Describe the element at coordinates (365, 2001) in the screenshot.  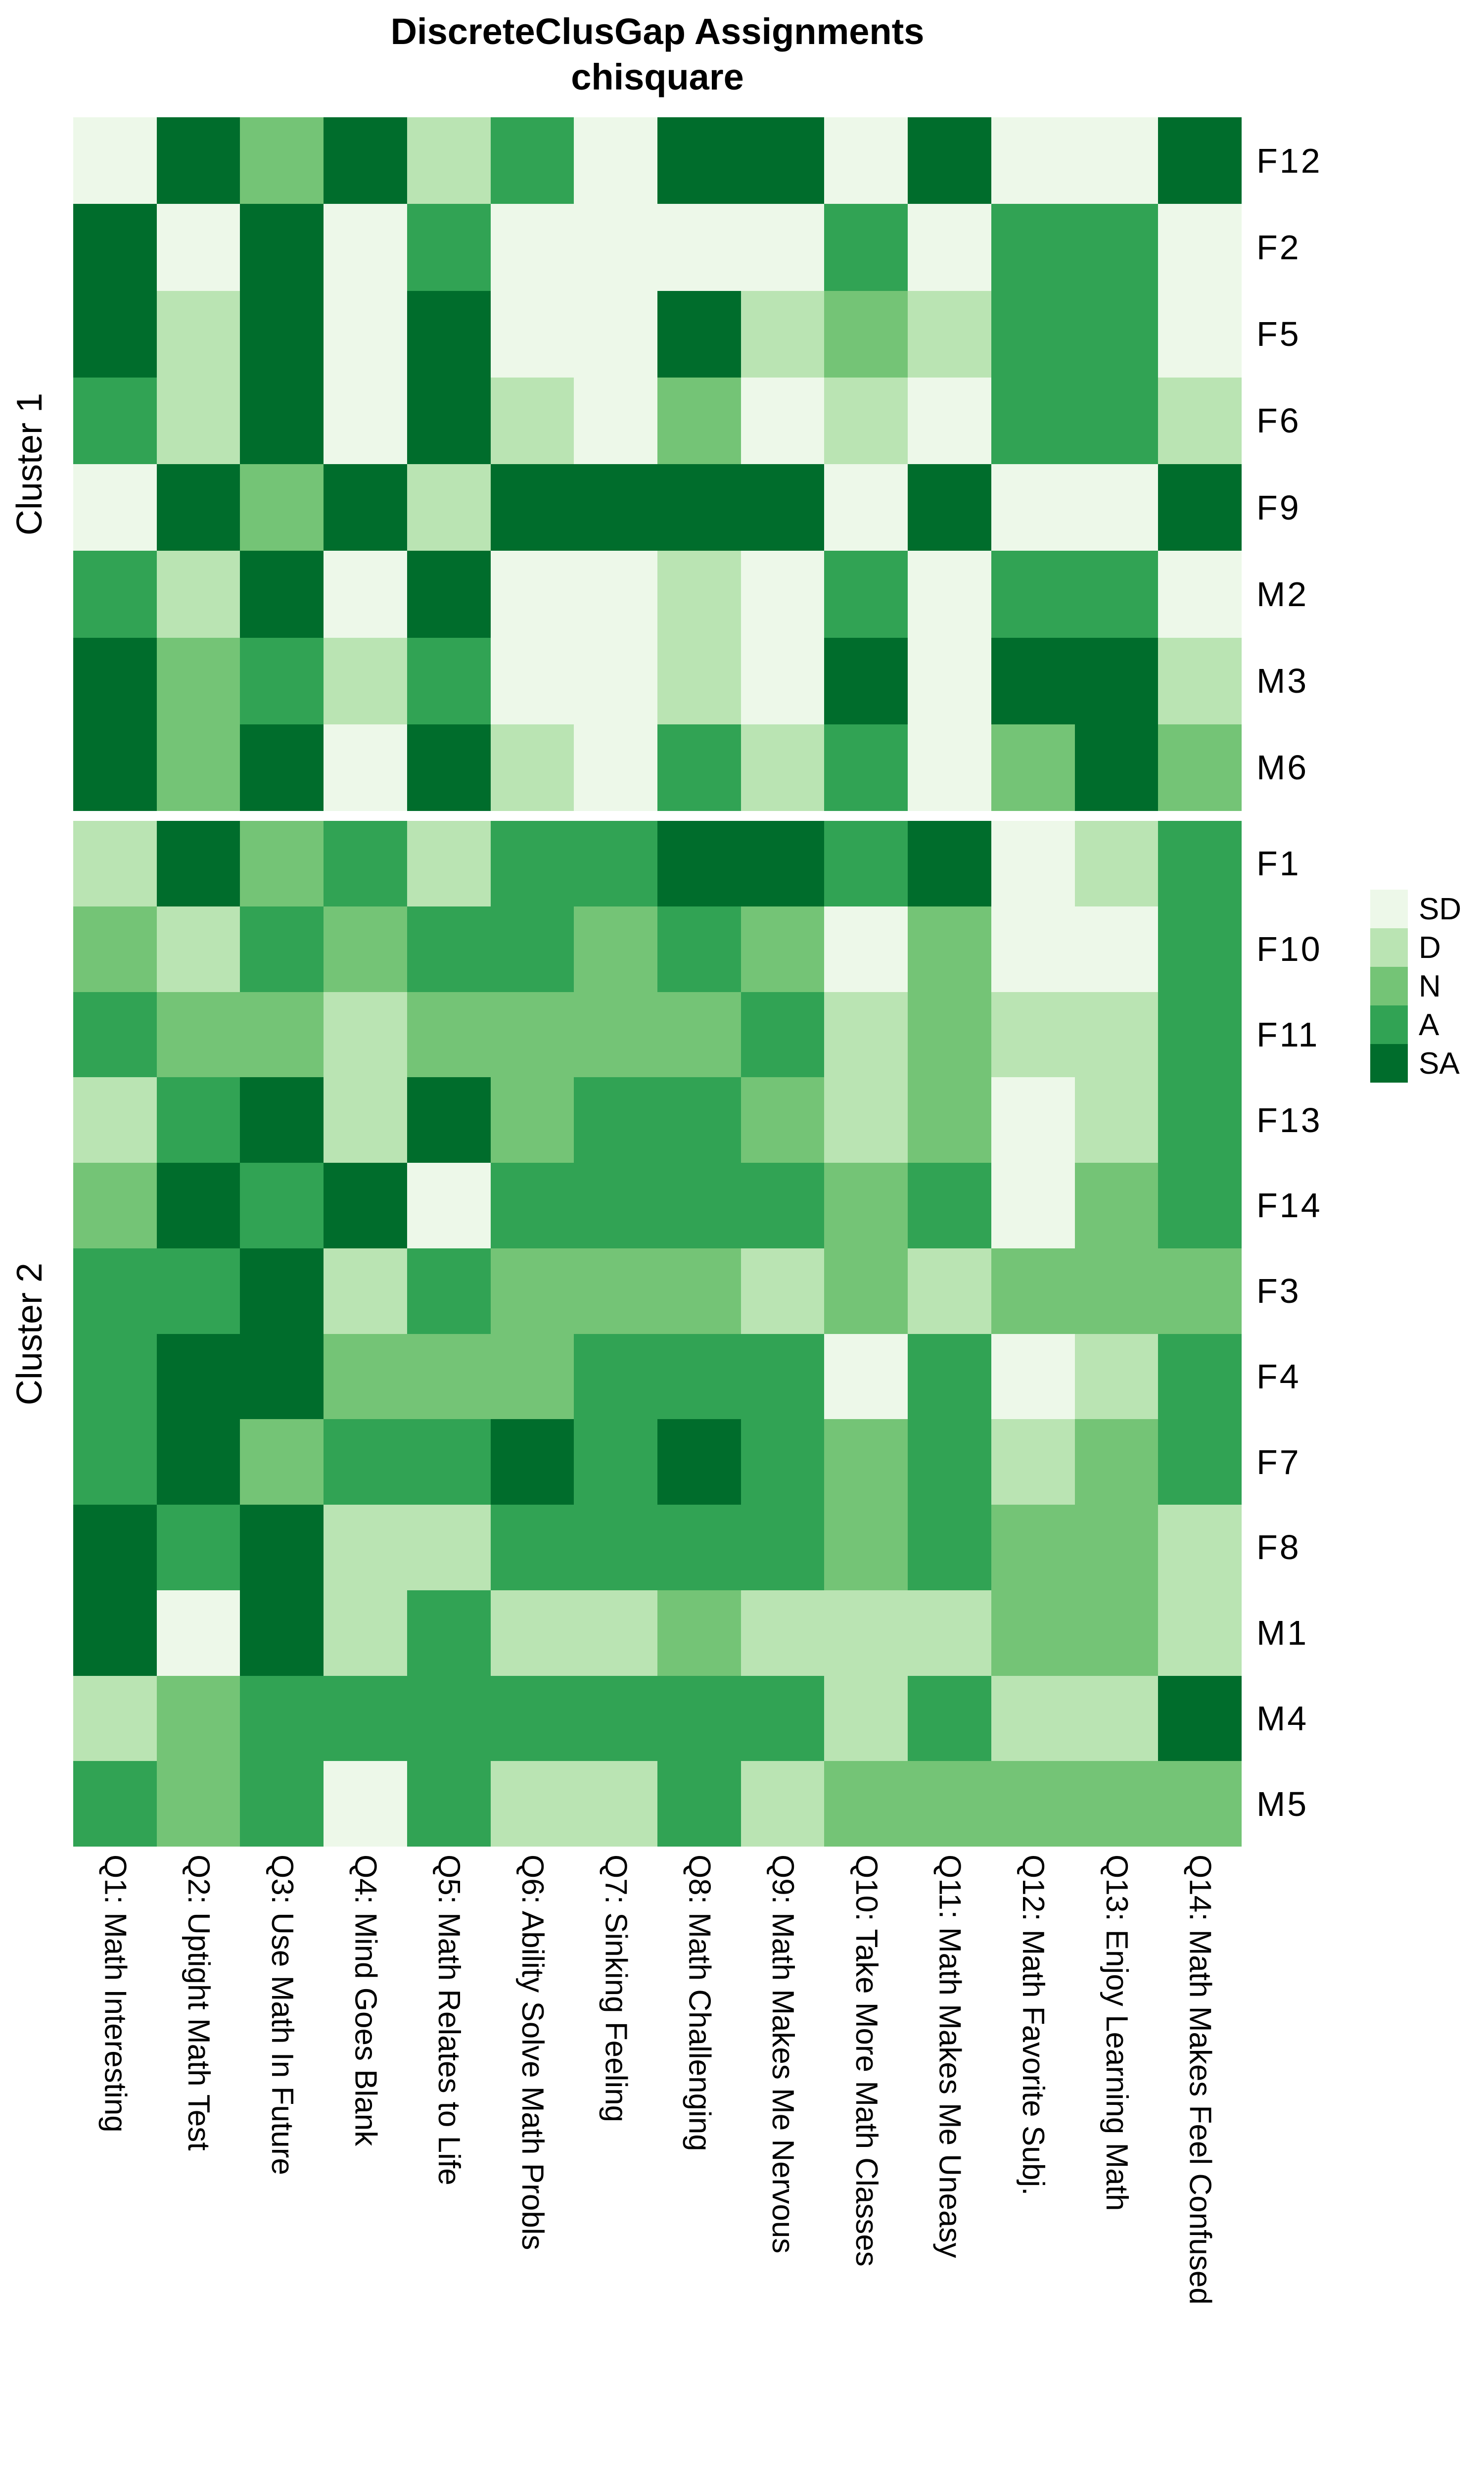
I see `column-label: Q4: Mind Goes Blank` at that location.